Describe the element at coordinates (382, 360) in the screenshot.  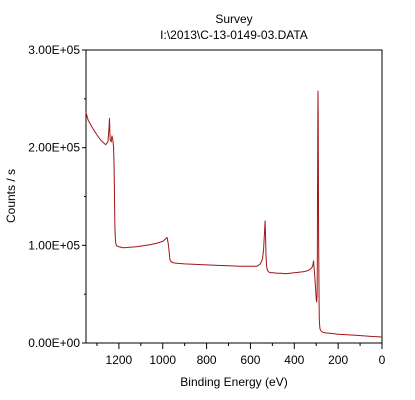
I see `x-tick-label: 0` at that location.